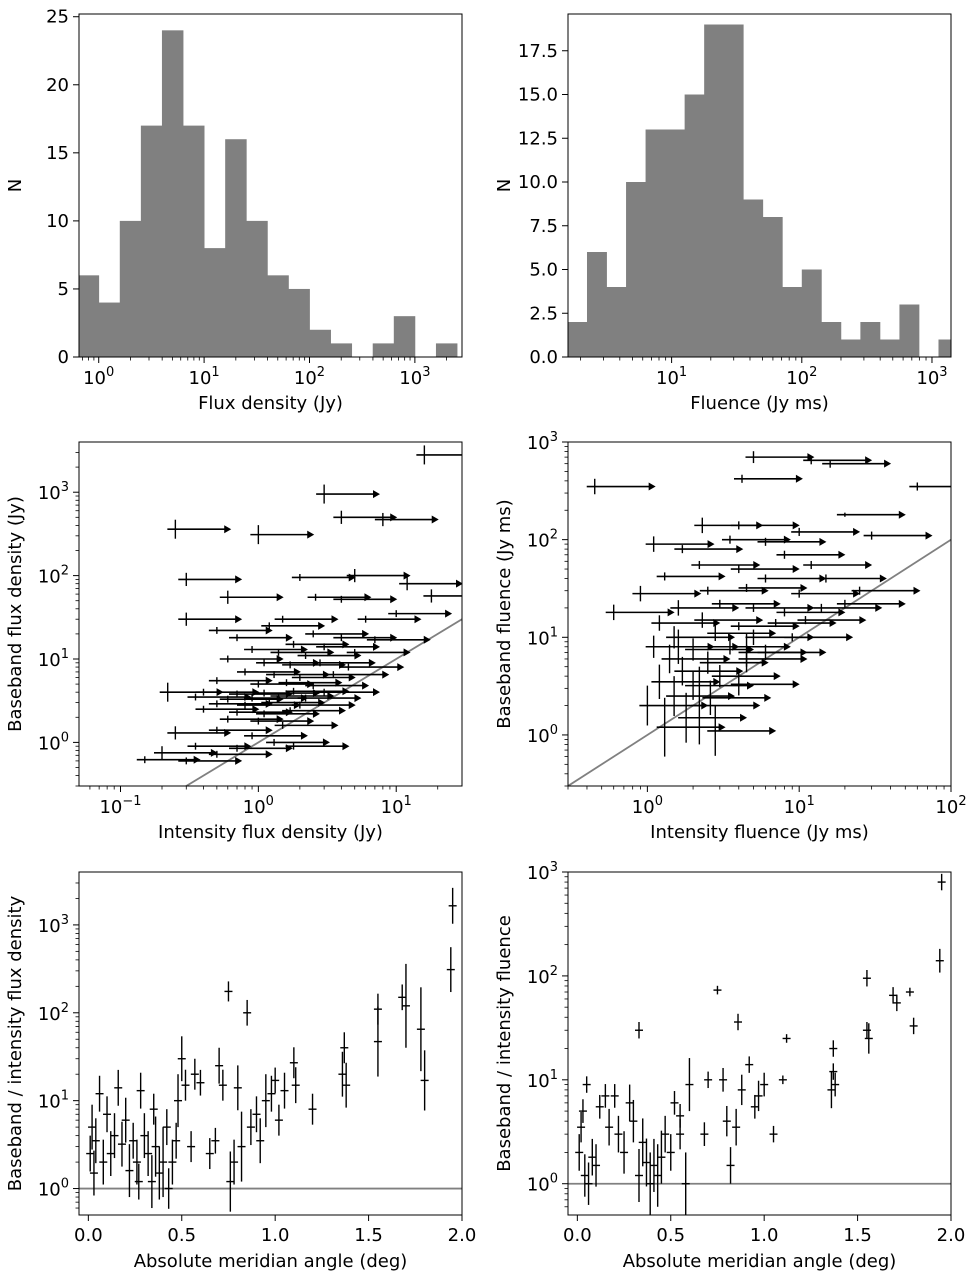  Describe the element at coordinates (801, 377) in the screenshot. I see `x-tick-label: 10²` at that location.